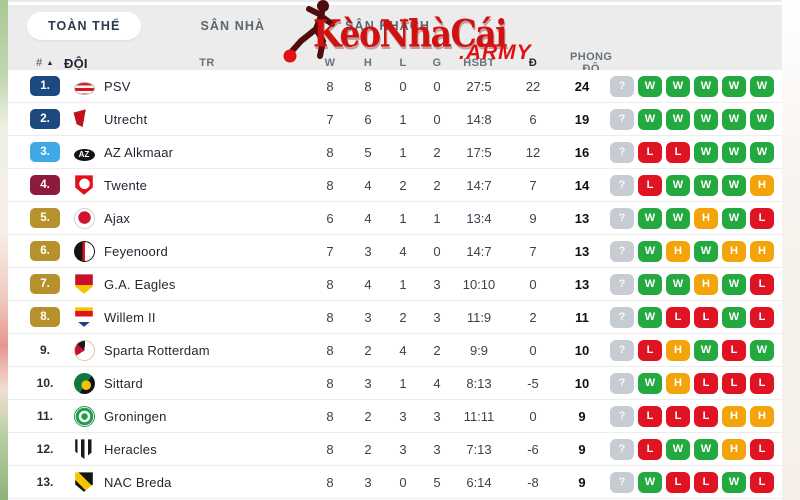 The width and height of the screenshot is (800, 500). I want to click on table-row-heracles: 12. Heracles 8 2 3 3 7:13 -6 9? L W W H L, so click(395, 449).